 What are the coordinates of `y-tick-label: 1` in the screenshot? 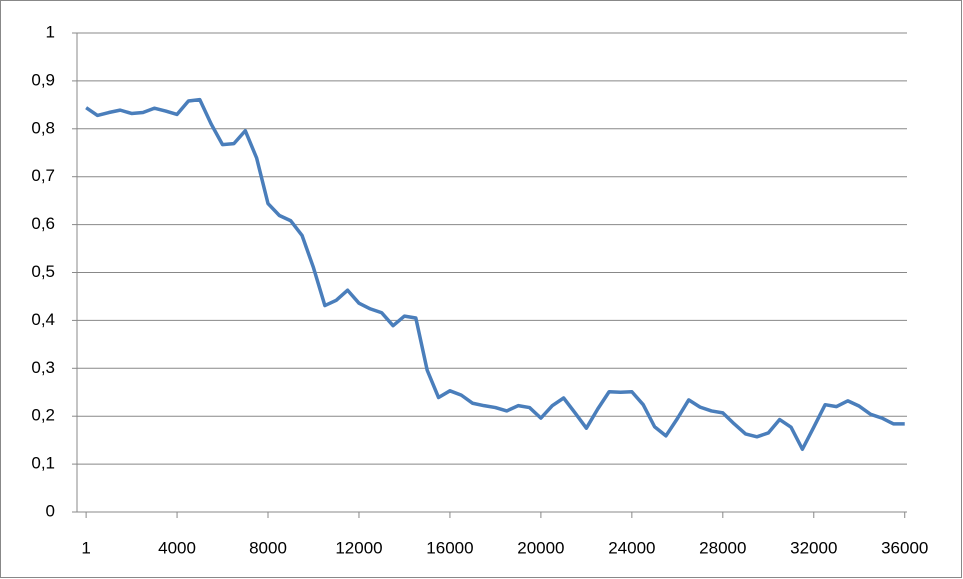 It's located at (50, 31).